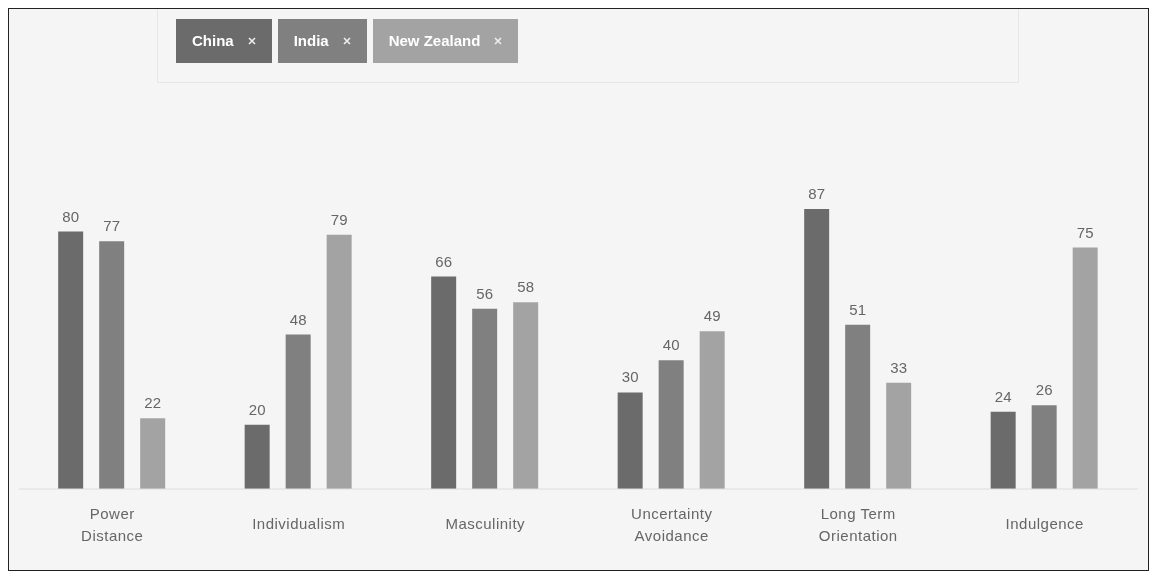 The width and height of the screenshot is (1157, 579). Describe the element at coordinates (858, 309) in the screenshot. I see `data-label: 51` at that location.